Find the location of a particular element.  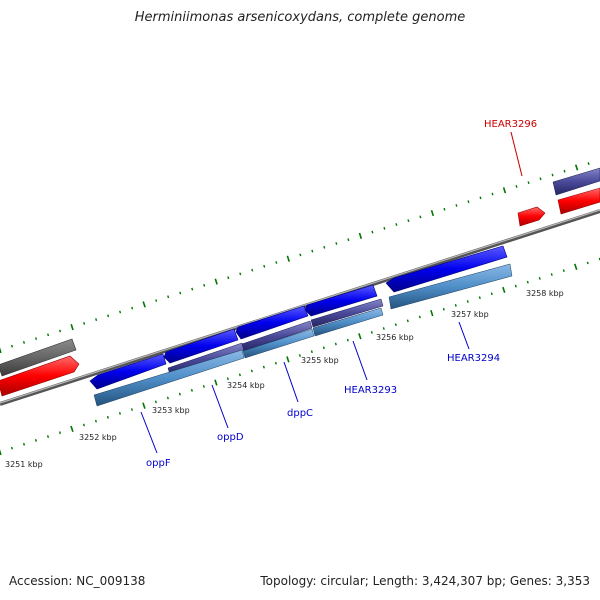

leader-oppD is located at coordinates (220, 406).